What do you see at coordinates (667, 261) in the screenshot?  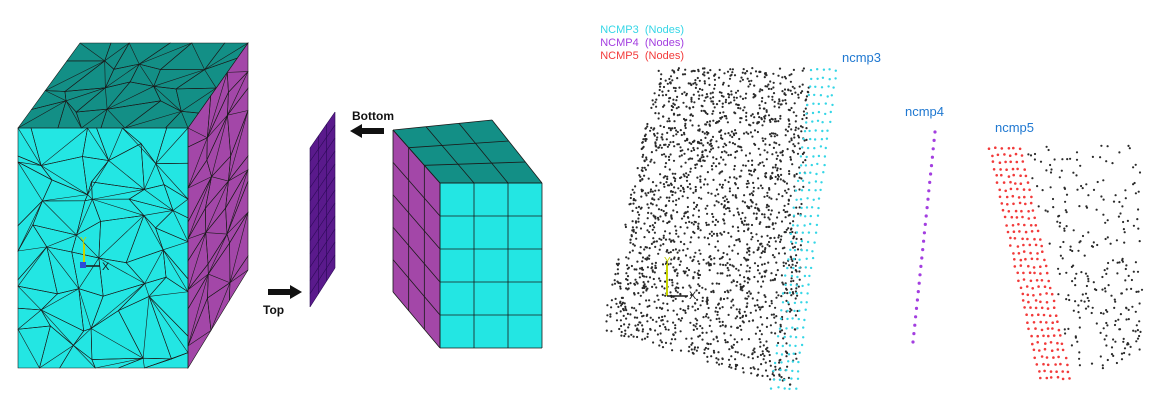 I see `triad-y-label-right: Y` at bounding box center [667, 261].